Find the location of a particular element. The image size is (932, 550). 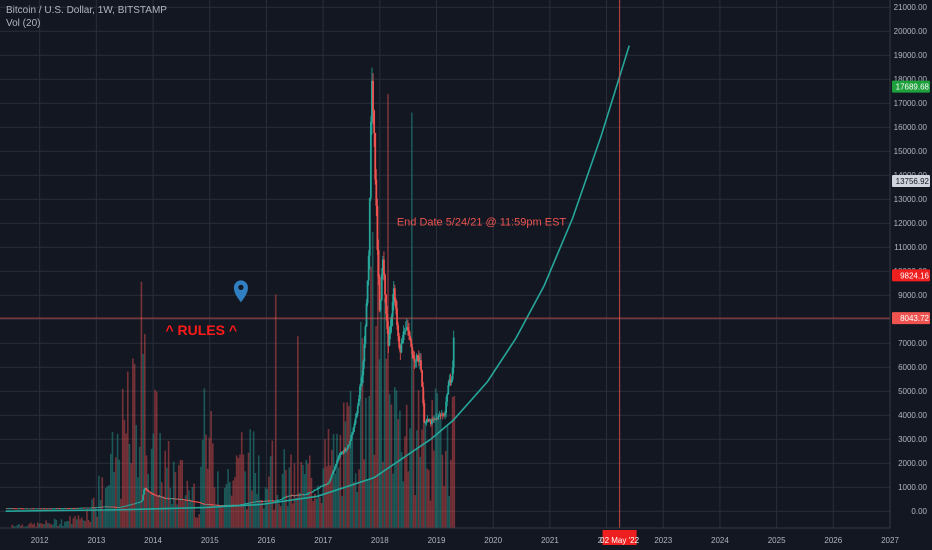

price-label-text: 17689.68 is located at coordinates (913, 87).